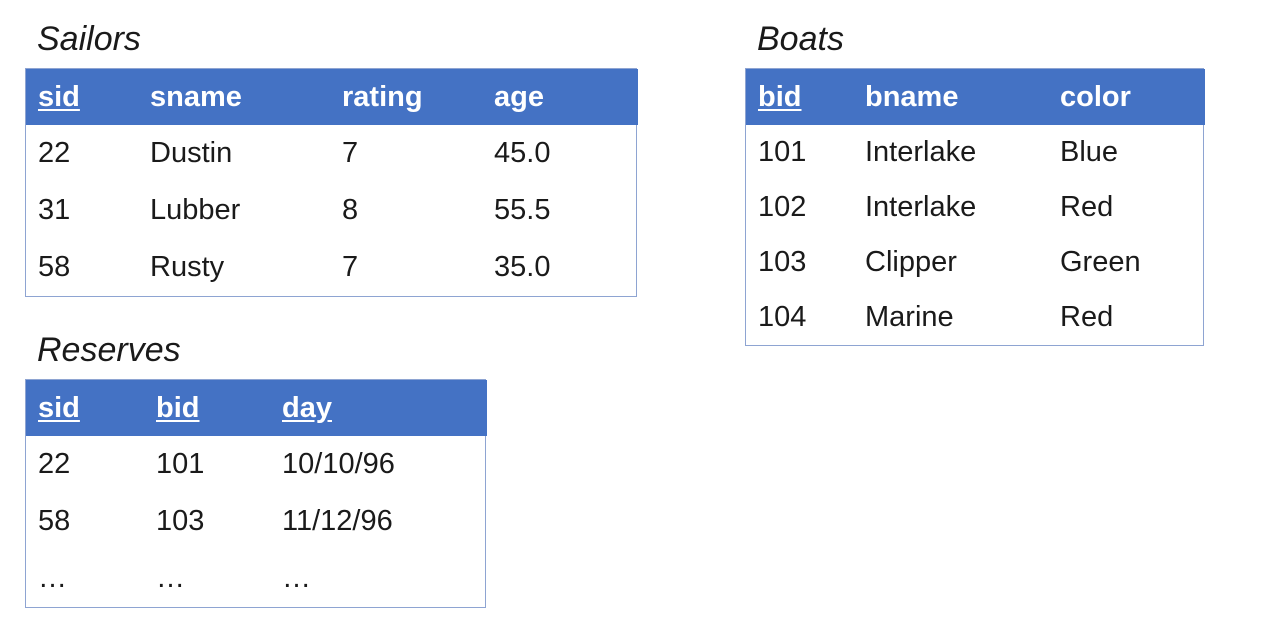 The image size is (1262, 632). Describe the element at coordinates (909, 317) in the screenshot. I see `boats-cell-bname: Marine` at that location.